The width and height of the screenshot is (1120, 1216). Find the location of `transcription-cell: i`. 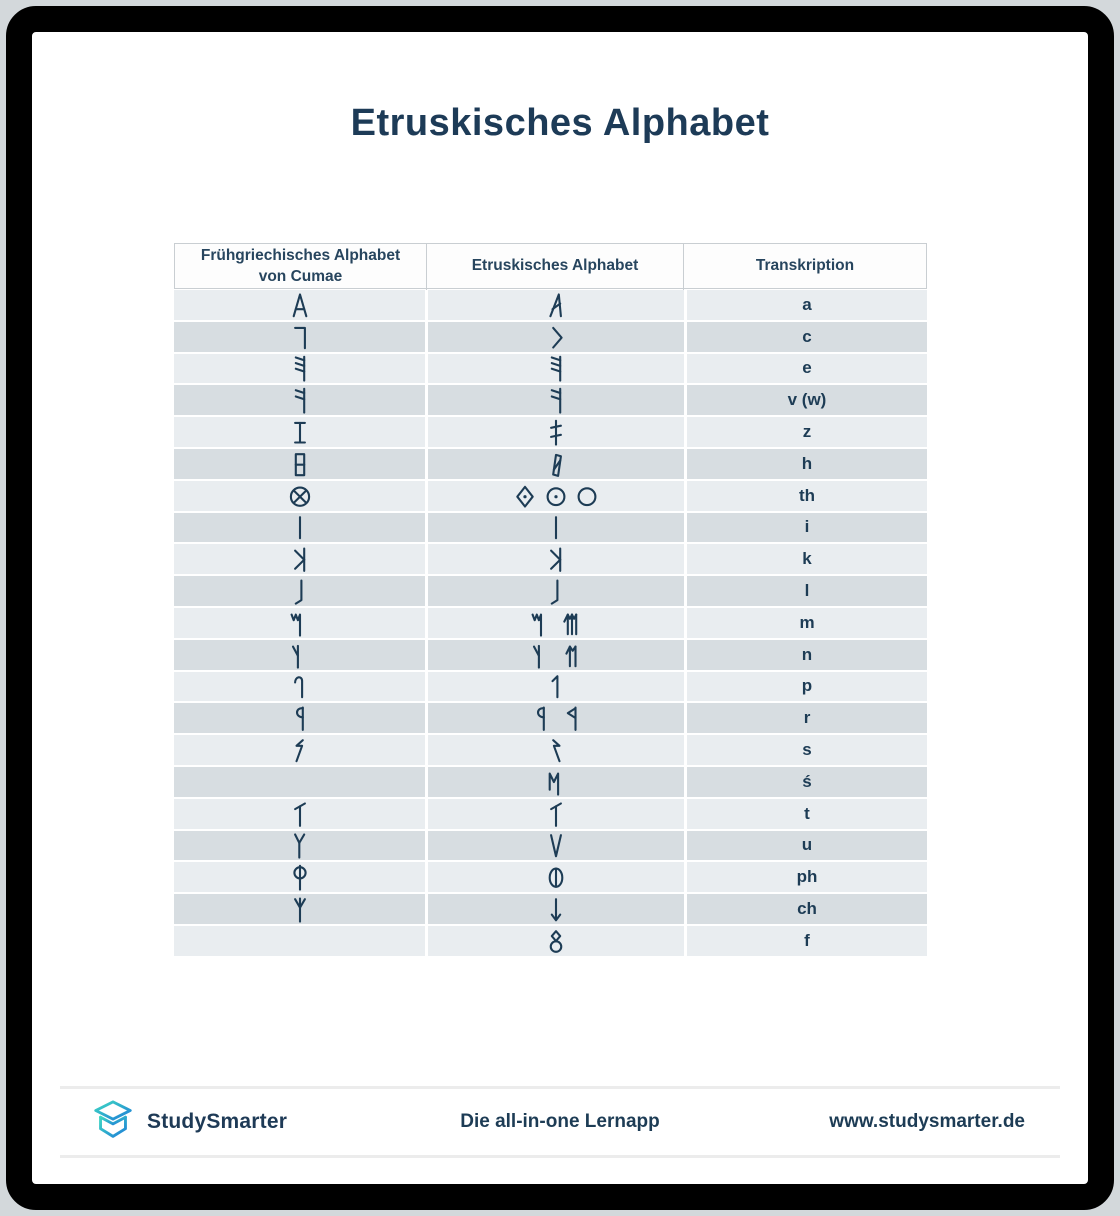

transcription-cell: i is located at coordinates (807, 527).